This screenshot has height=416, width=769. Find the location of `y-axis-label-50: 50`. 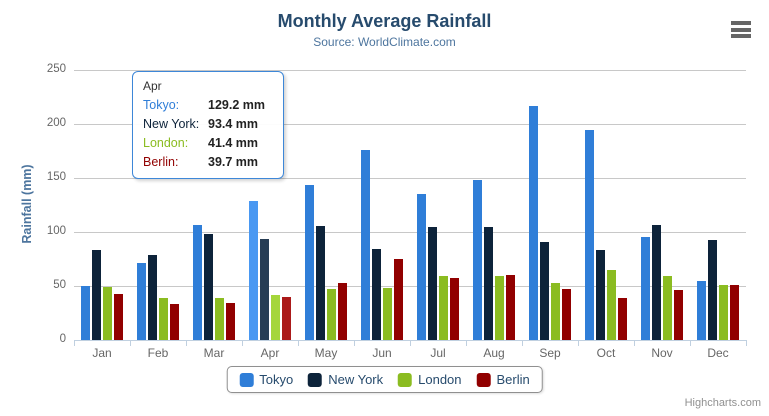

y-axis-label-50: 50 is located at coordinates (59, 285).